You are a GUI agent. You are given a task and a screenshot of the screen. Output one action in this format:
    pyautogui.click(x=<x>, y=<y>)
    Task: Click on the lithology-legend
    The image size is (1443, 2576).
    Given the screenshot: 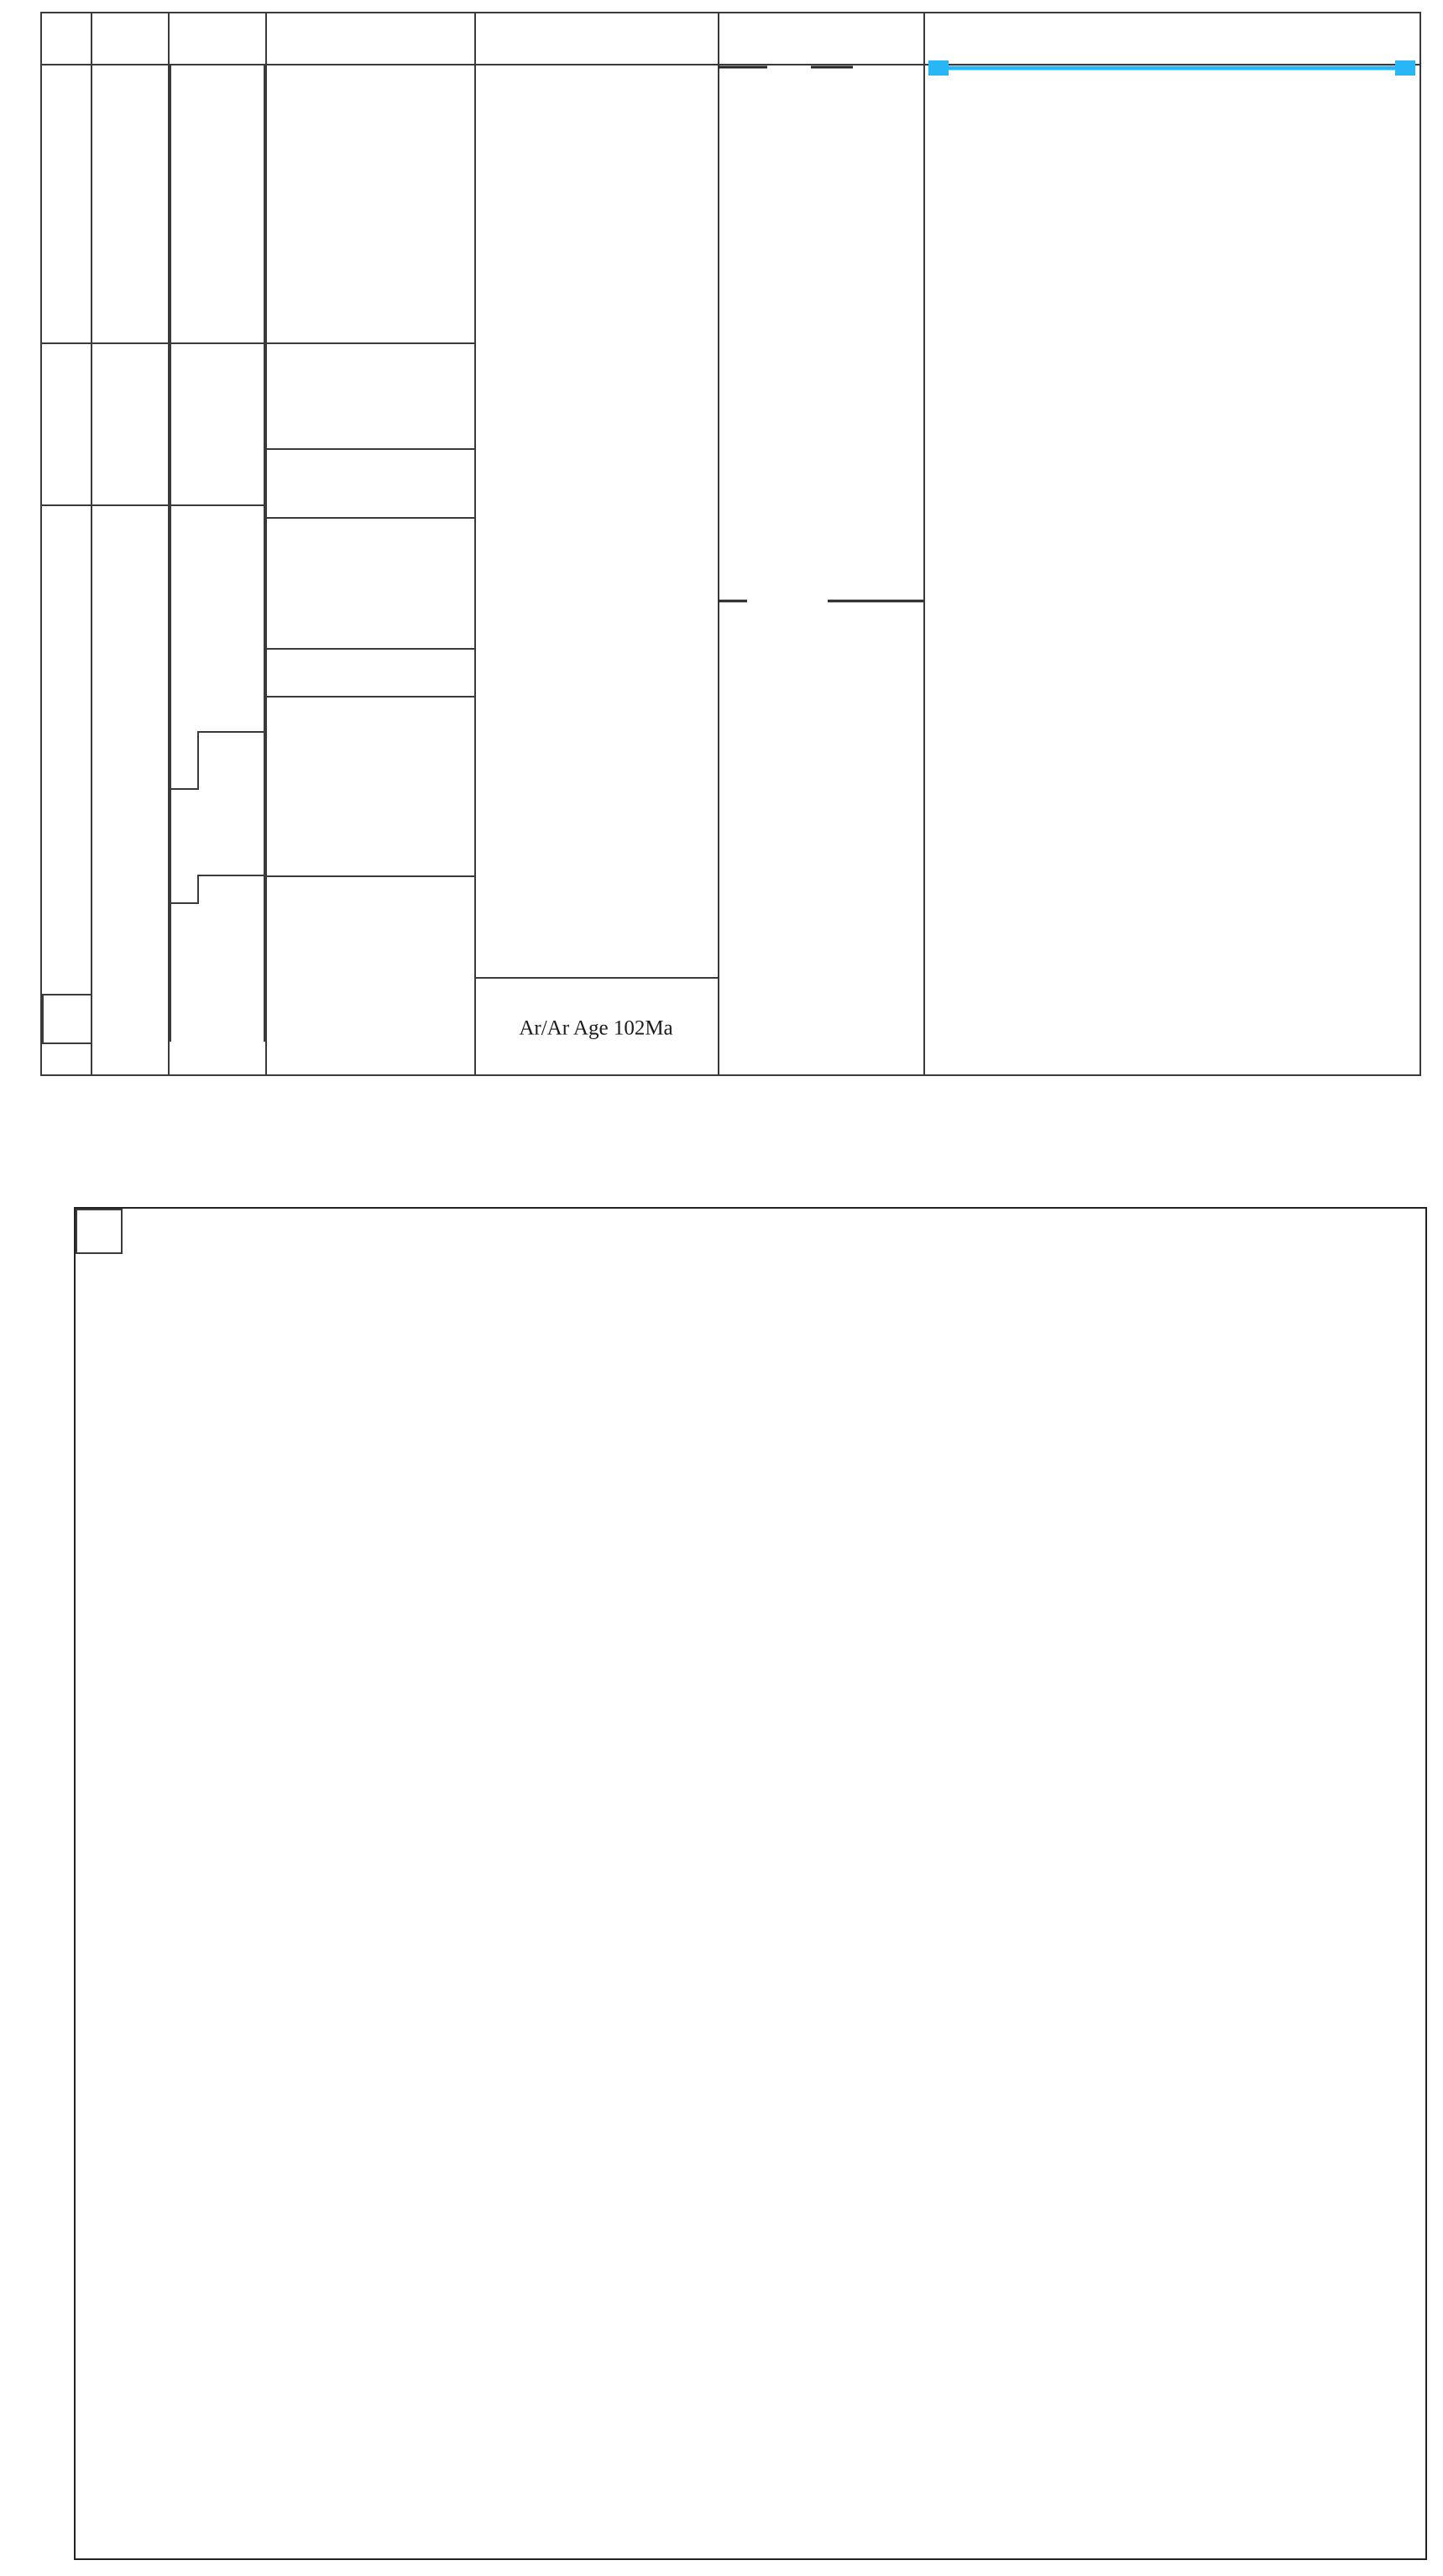 What is the action you would take?
    pyautogui.click(x=721, y=1135)
    